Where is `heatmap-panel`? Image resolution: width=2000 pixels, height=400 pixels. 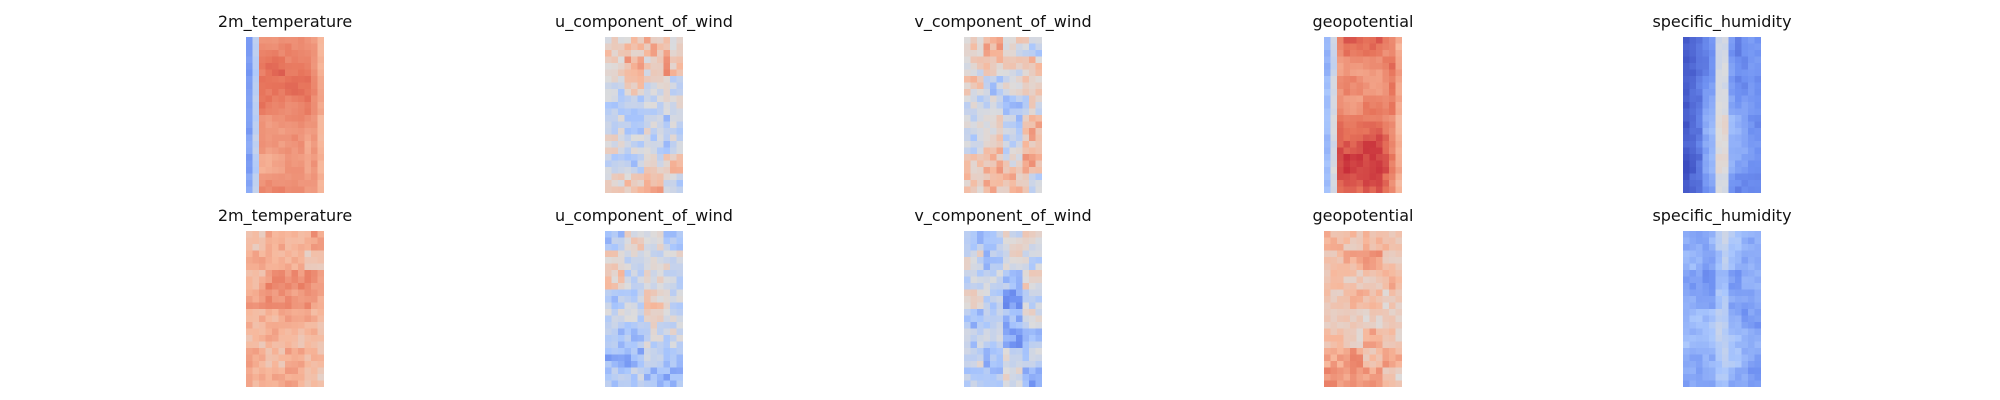 heatmap-panel is located at coordinates (1003, 309).